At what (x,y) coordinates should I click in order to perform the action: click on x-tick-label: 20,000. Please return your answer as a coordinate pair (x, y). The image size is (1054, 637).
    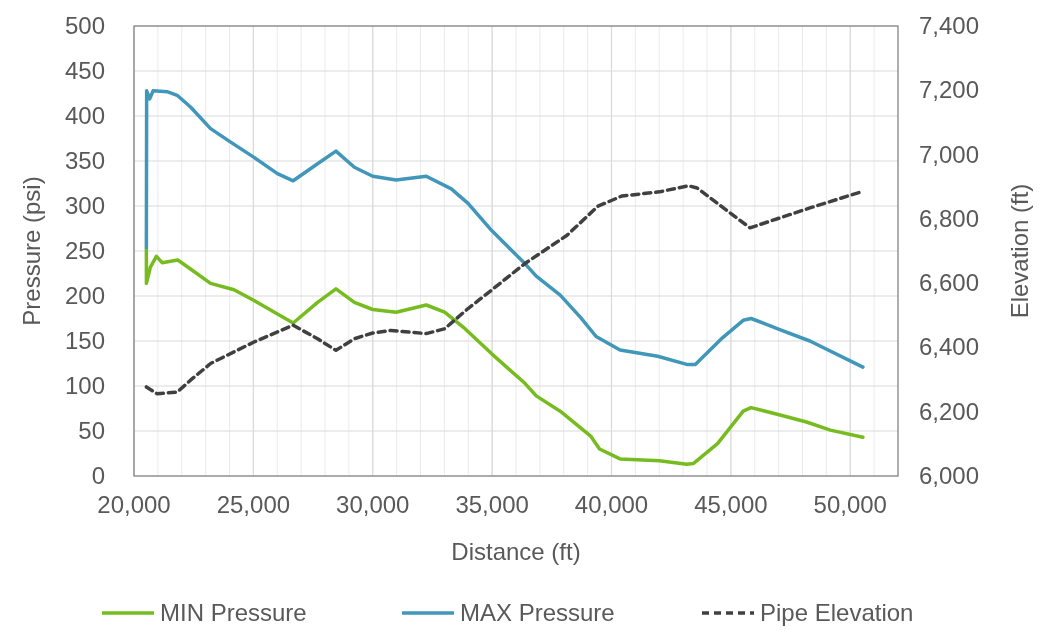
    Looking at the image, I should click on (134, 504).